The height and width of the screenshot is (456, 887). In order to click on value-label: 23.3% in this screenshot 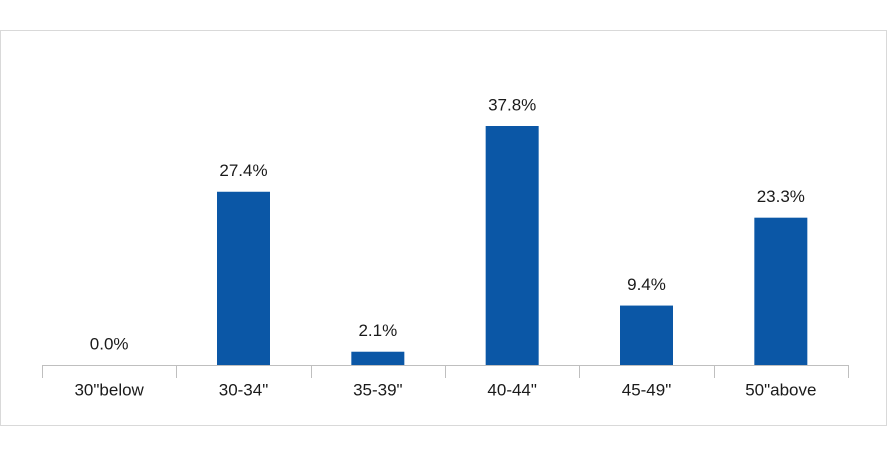, I will do `click(781, 196)`.